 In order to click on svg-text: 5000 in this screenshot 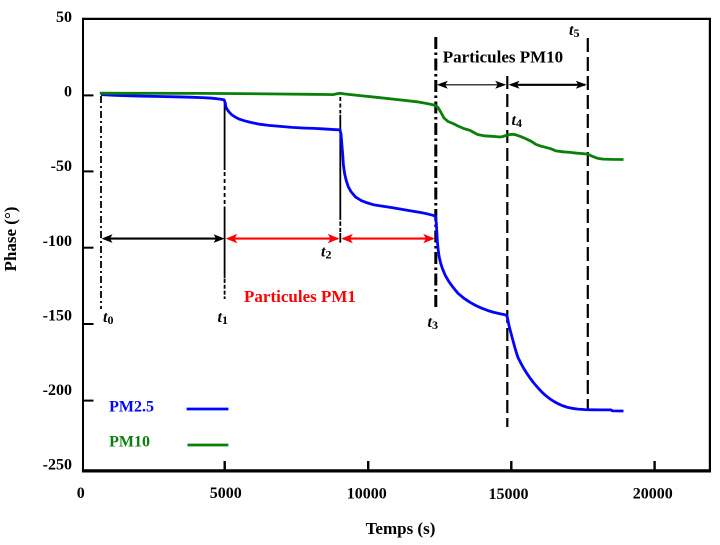, I will do `click(226, 493)`.